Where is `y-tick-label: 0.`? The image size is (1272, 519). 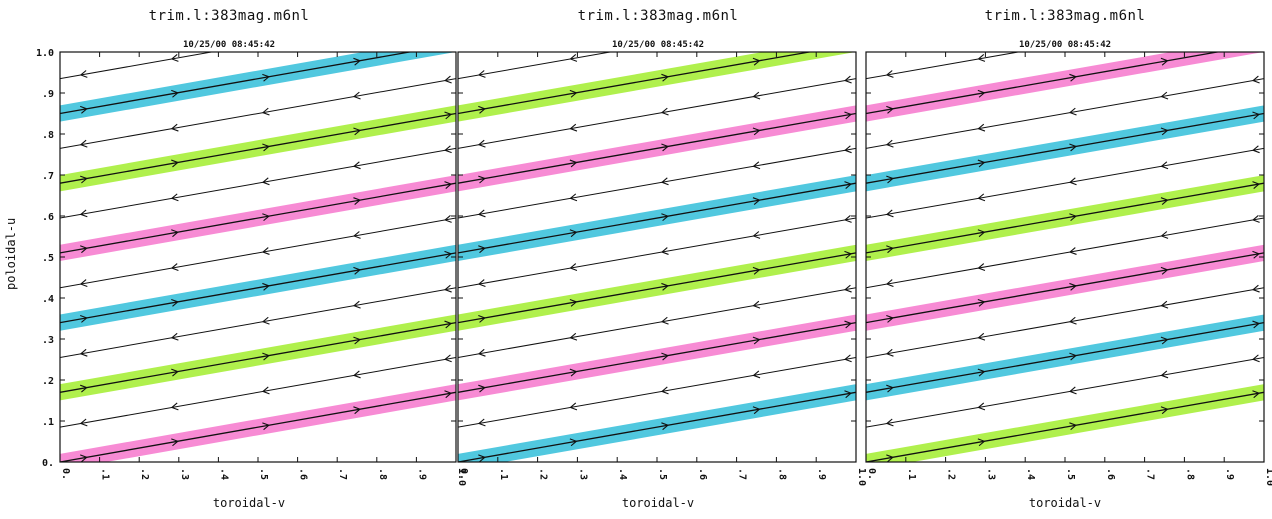 y-tick-label: 0. is located at coordinates (48, 463).